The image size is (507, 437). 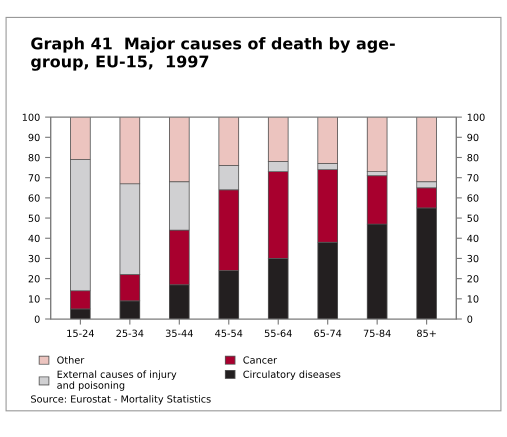 I want to click on y-tick-label: 10, so click(x=34, y=299).